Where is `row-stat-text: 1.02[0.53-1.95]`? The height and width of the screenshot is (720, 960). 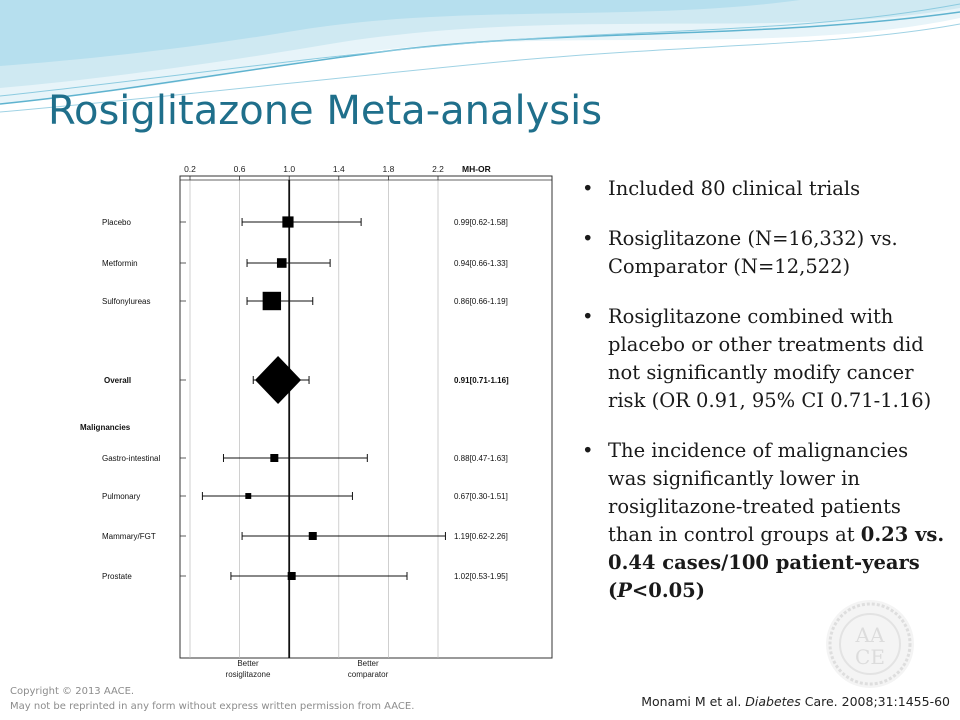 row-stat-text: 1.02[0.53-1.95] is located at coordinates (481, 576).